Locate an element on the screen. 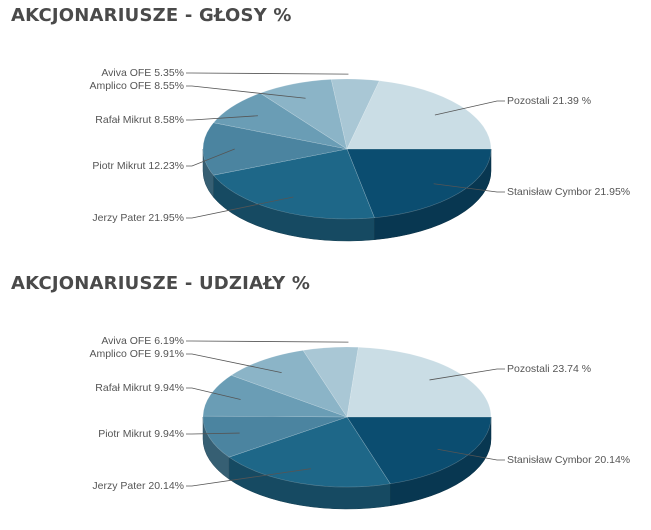 The width and height of the screenshot is (651, 530). slice-label: Stanisław Cymbor 21.95% is located at coordinates (568, 192).